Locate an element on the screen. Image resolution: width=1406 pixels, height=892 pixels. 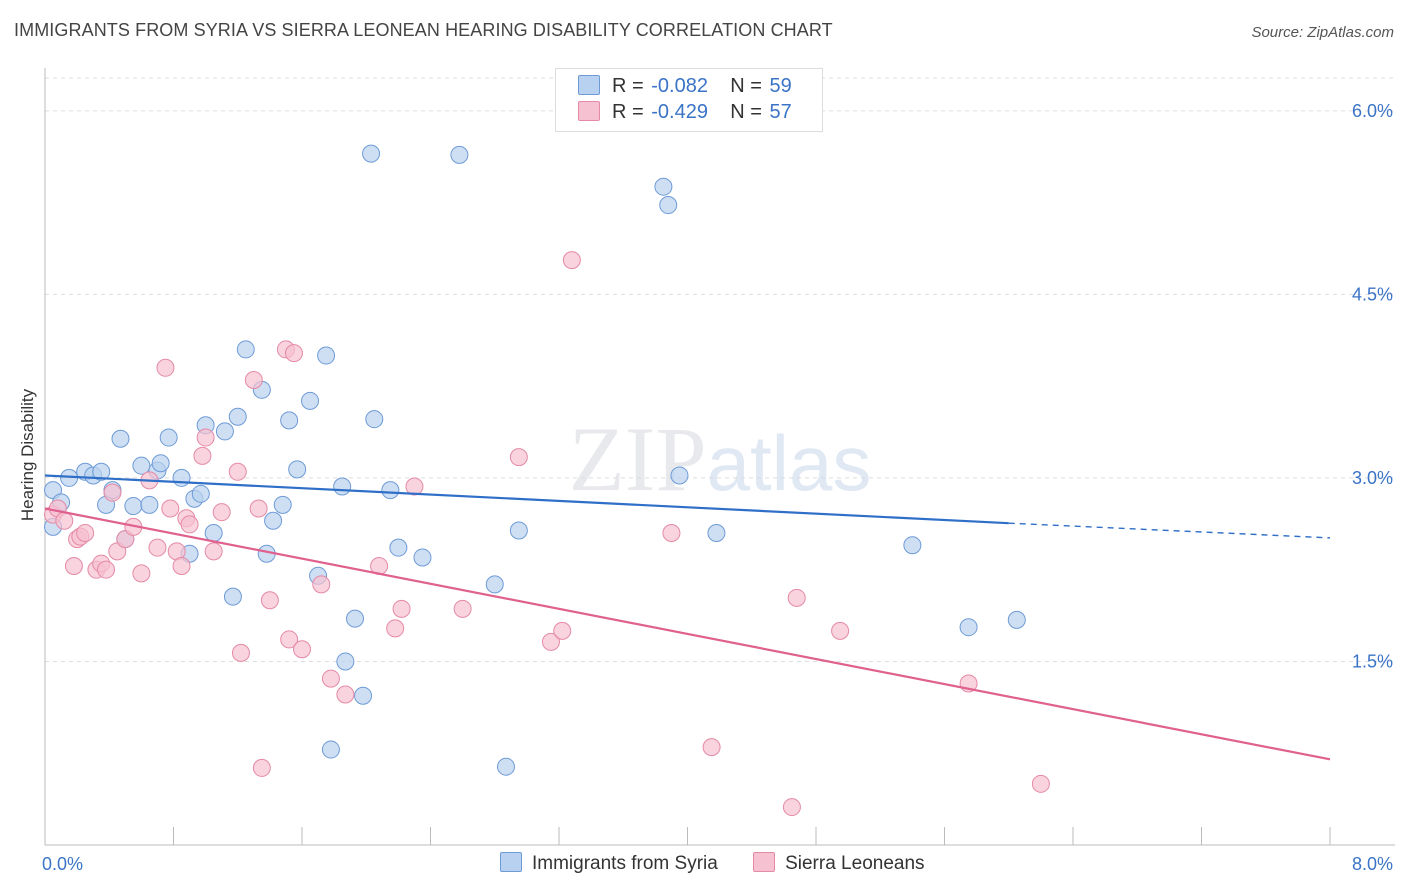
legend-row-syria: R = -0.082 N = 59 is located at coordinates (685, 88).